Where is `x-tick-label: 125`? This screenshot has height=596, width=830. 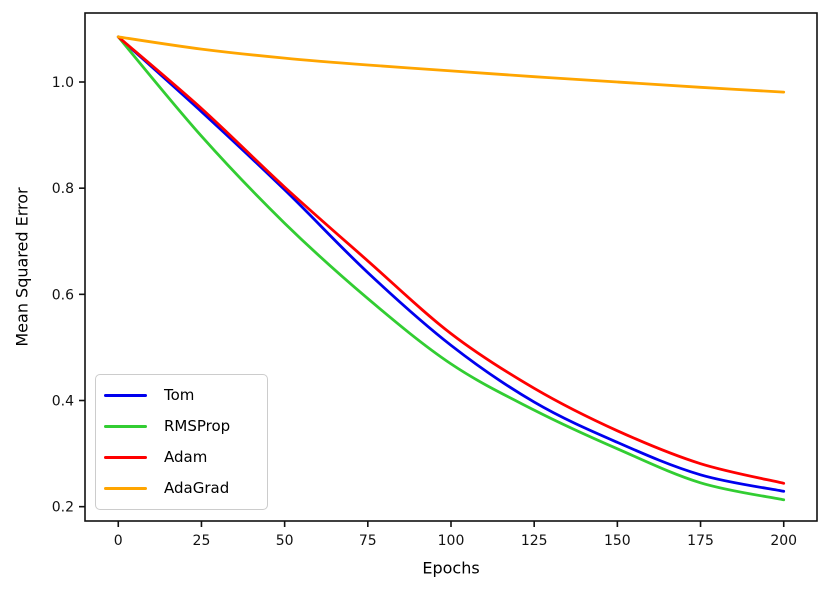 x-tick-label: 125 is located at coordinates (534, 541).